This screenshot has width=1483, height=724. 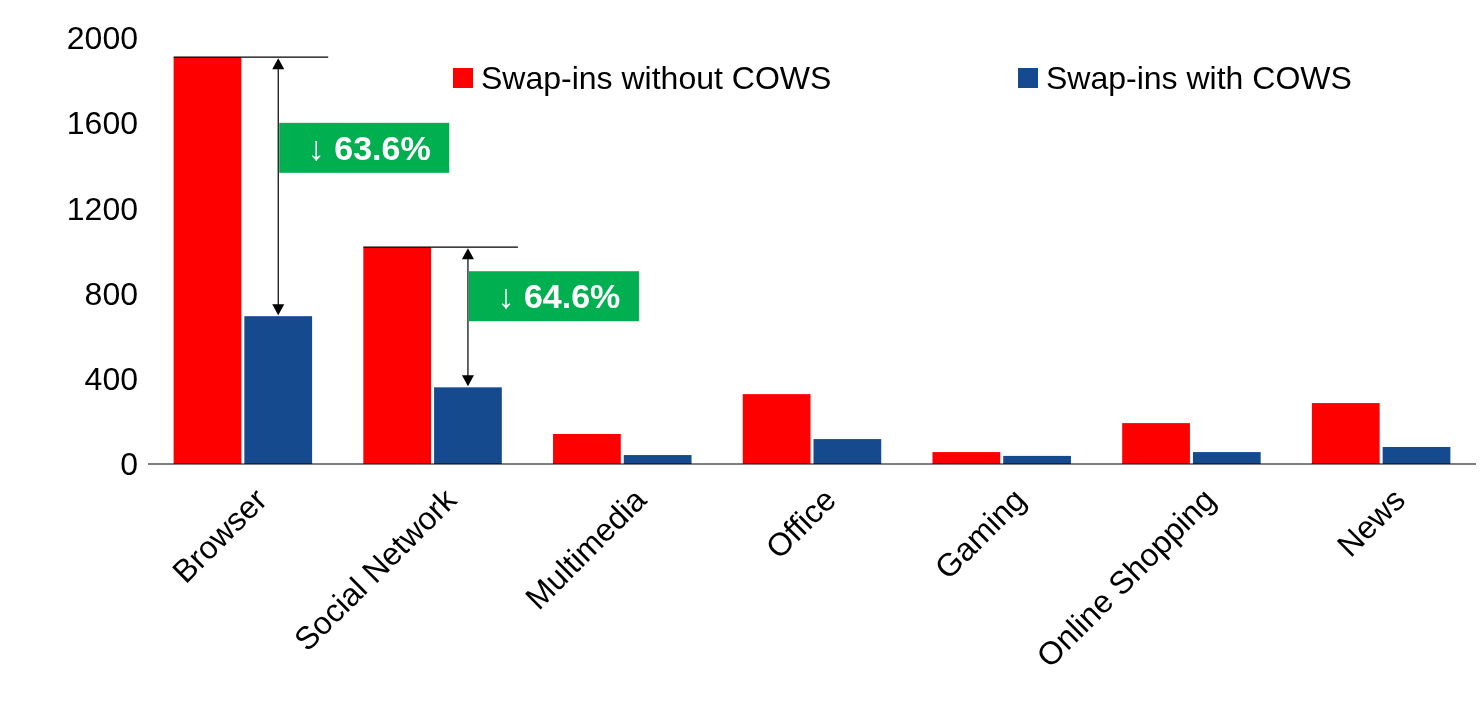 What do you see at coordinates (111, 293) in the screenshot?
I see `y-tick-label: 800` at bounding box center [111, 293].